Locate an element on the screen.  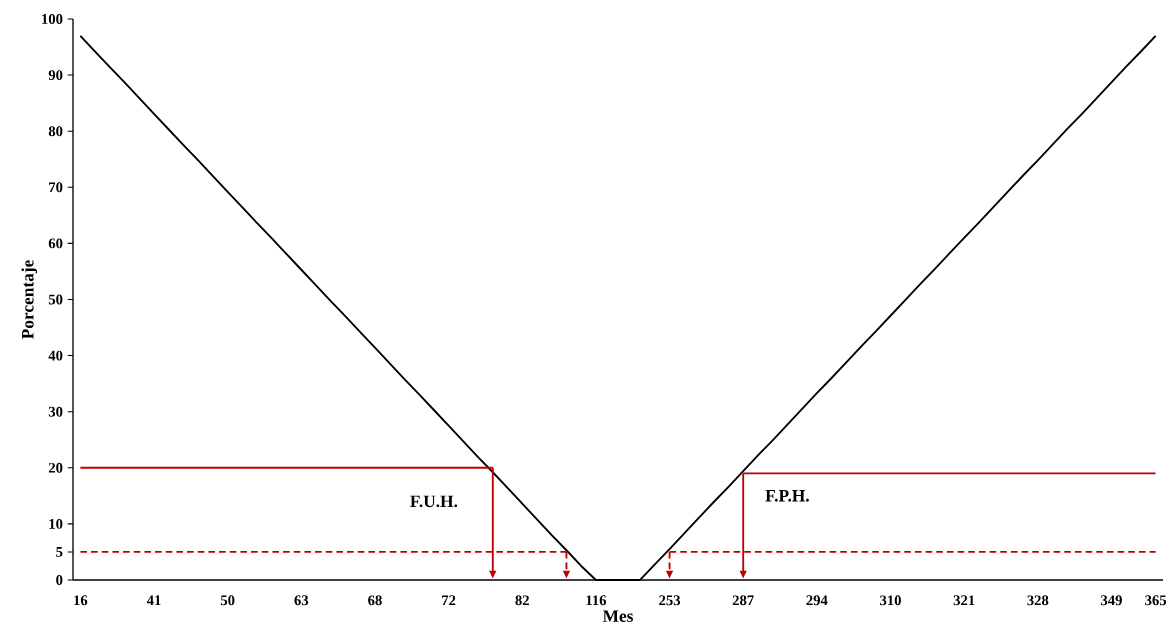
x-tick-label: 68 is located at coordinates (375, 600).